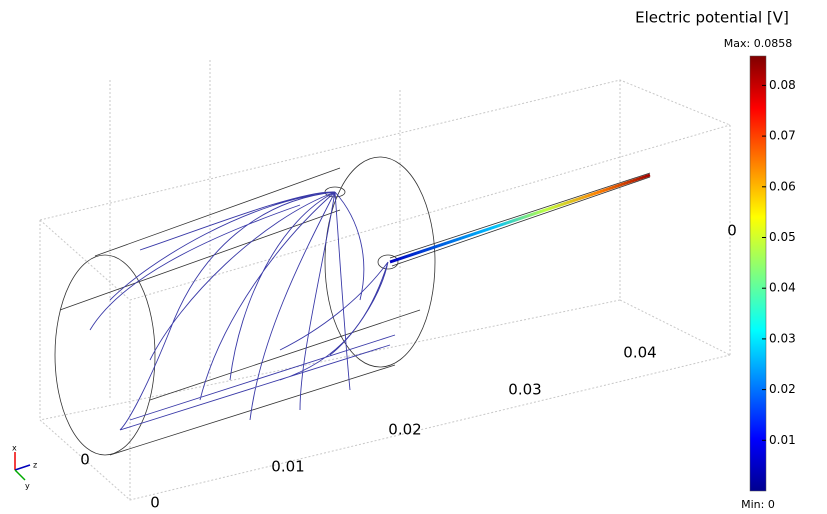 The height and width of the screenshot is (514, 827). Describe the element at coordinates (782, 136) in the screenshot. I see `tick-label: 0.07` at that location.